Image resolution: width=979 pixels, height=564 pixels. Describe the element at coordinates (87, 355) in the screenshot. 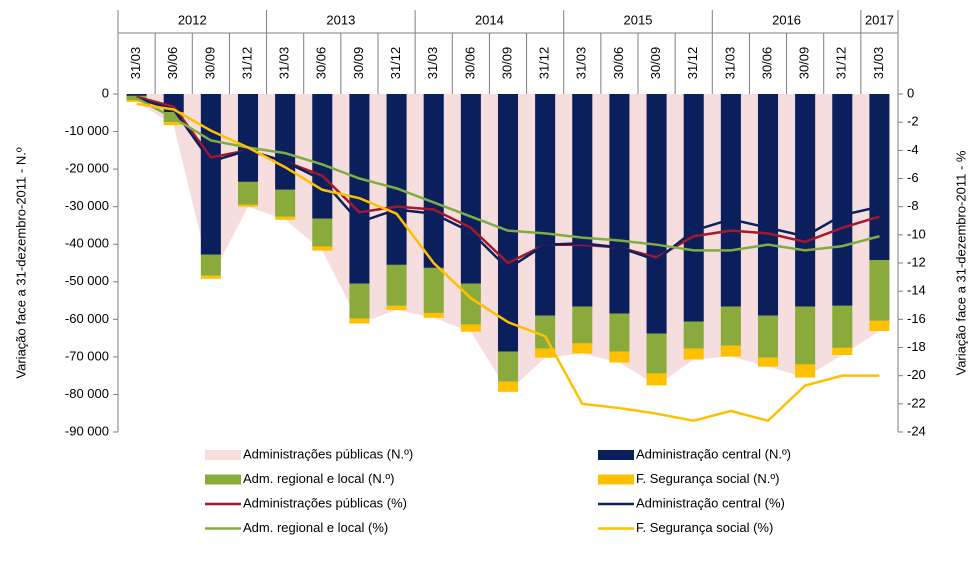

I see `y-tick-label: -70 000` at that location.